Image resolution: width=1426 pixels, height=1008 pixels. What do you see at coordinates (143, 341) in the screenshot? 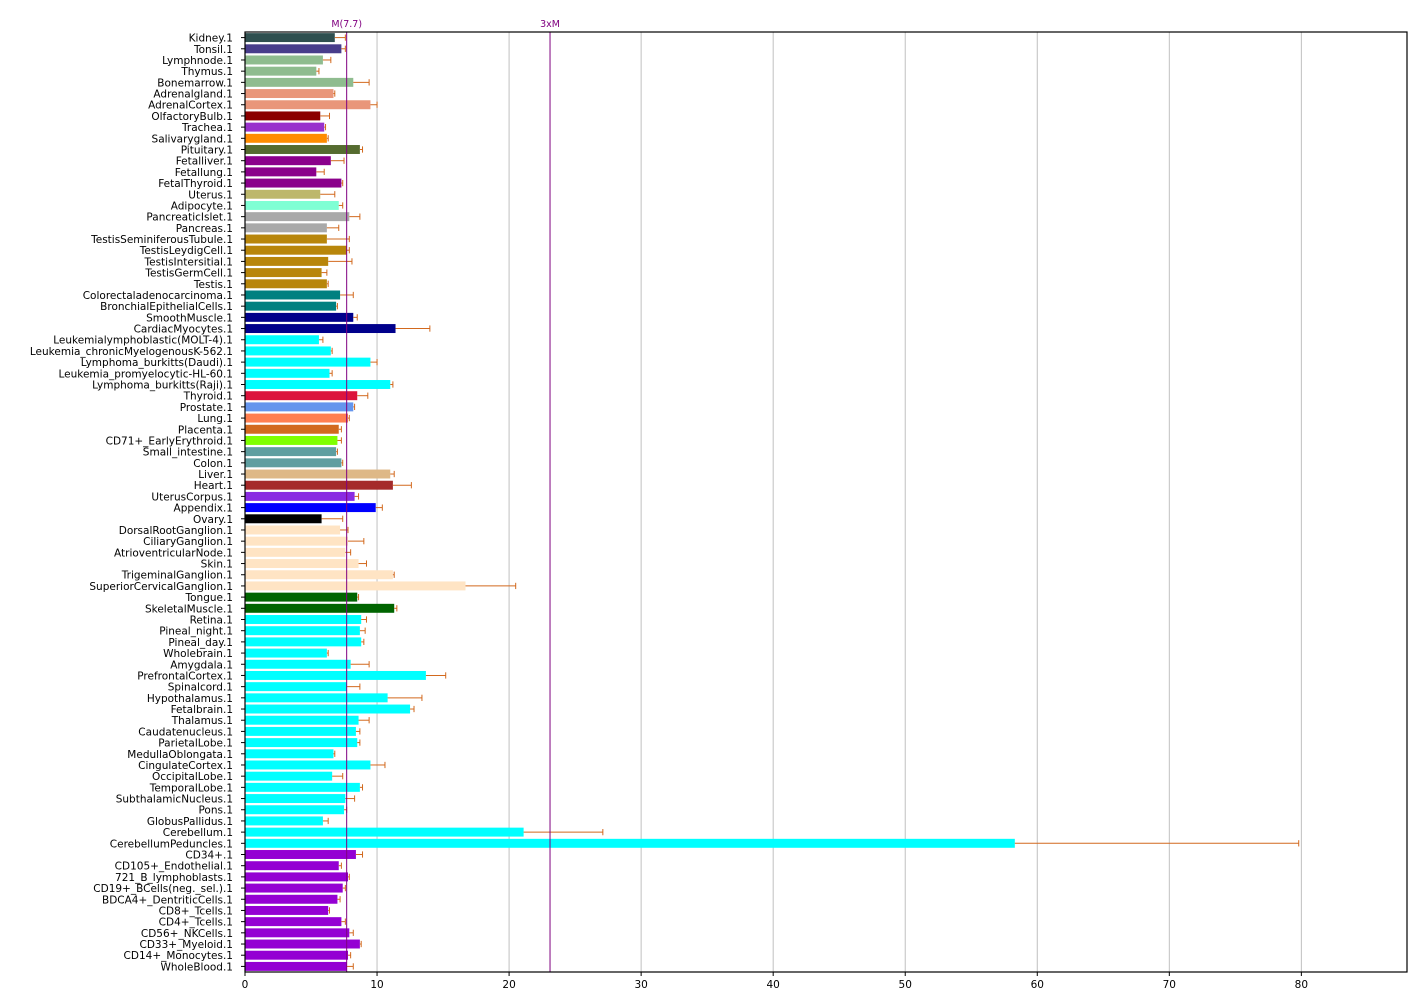
I see `category-label: Leukemialymphoblastic(MOLT-4).1` at bounding box center [143, 341].